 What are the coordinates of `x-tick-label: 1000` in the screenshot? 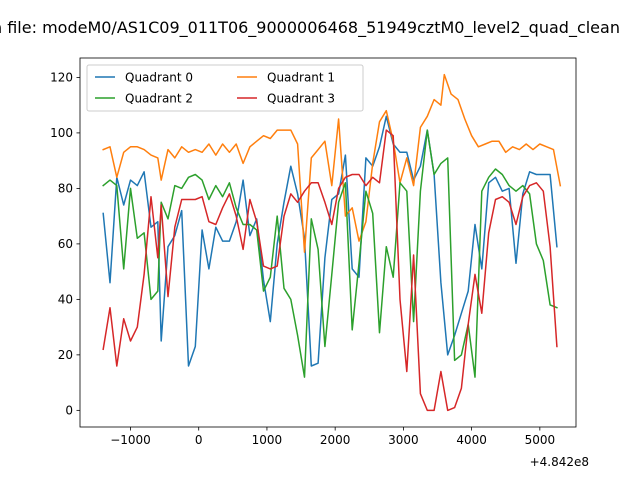 It's located at (267, 440).